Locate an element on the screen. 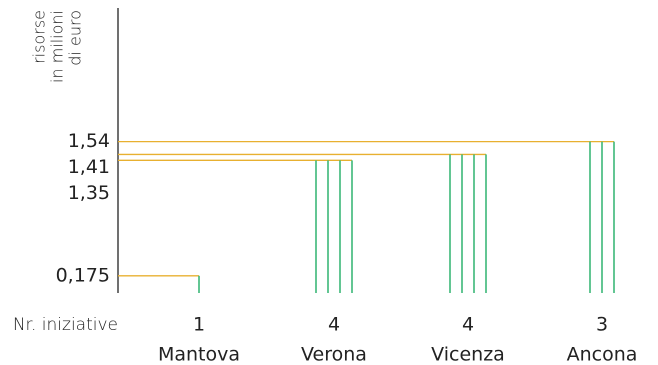 Image resolution: width=658 pixels, height=365 pixels. value-label: 0,175 is located at coordinates (83, 275).